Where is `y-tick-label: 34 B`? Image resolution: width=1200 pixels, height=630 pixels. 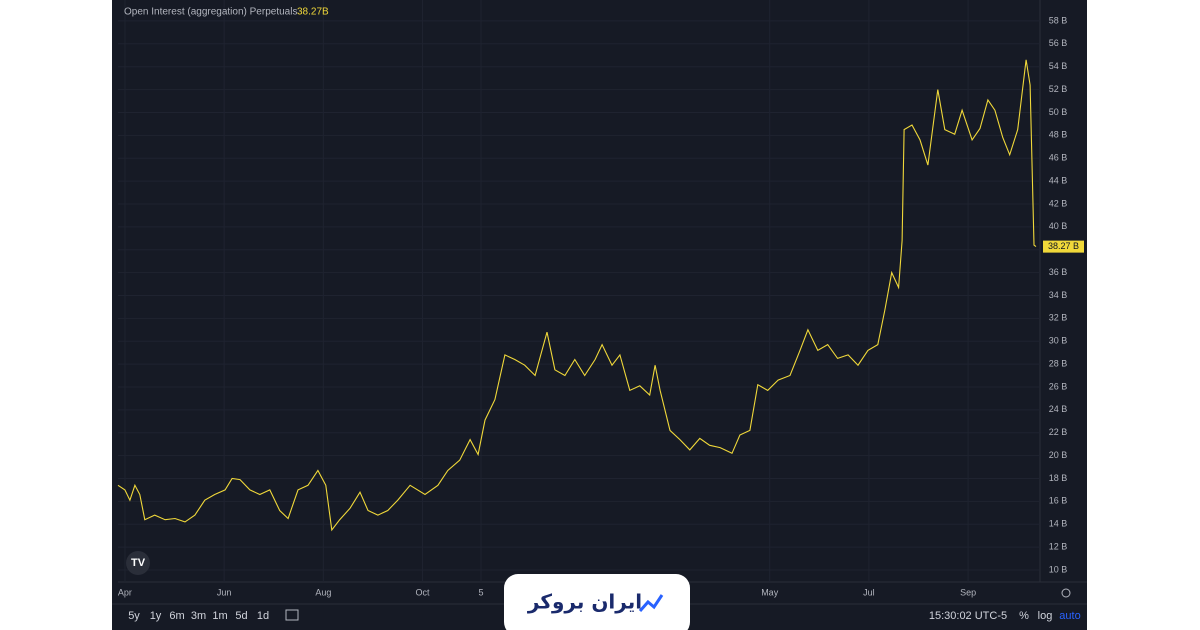 y-tick-label: 34 B is located at coordinates (1058, 295).